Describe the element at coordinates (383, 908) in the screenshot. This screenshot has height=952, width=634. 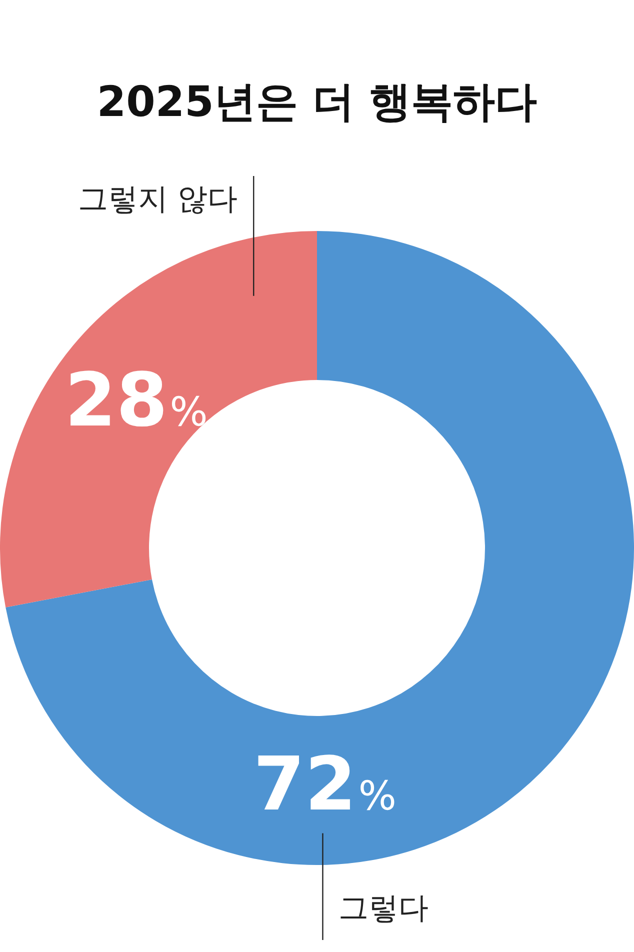
I see `slice-label: 그렇다` at that location.